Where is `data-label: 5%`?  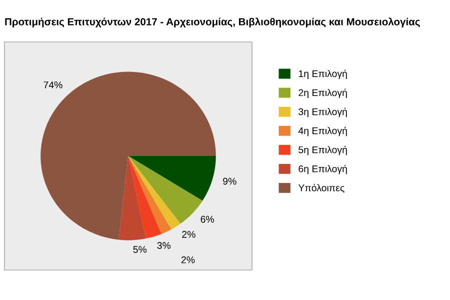 data-label: 5% is located at coordinates (140, 249).